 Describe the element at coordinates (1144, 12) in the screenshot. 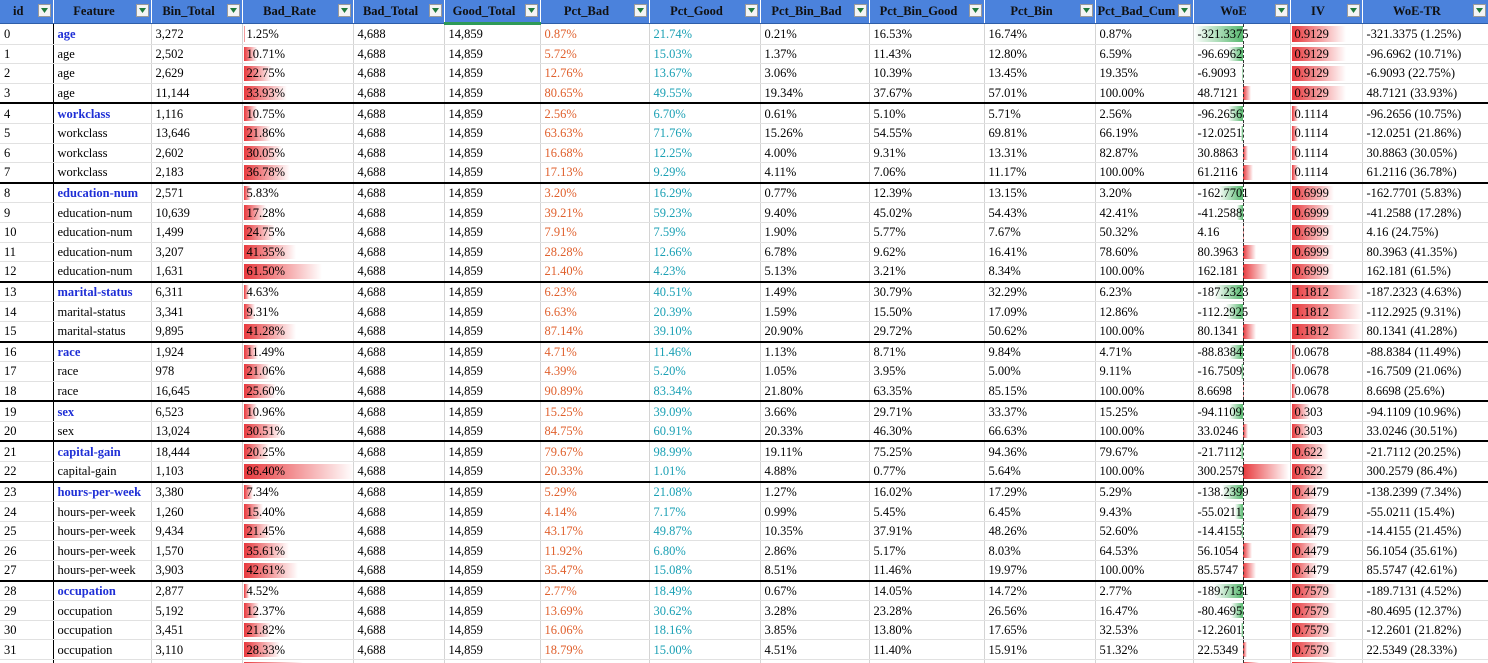

I see `column-header-pct-bad-cum: Pct_Bad_Cum` at that location.